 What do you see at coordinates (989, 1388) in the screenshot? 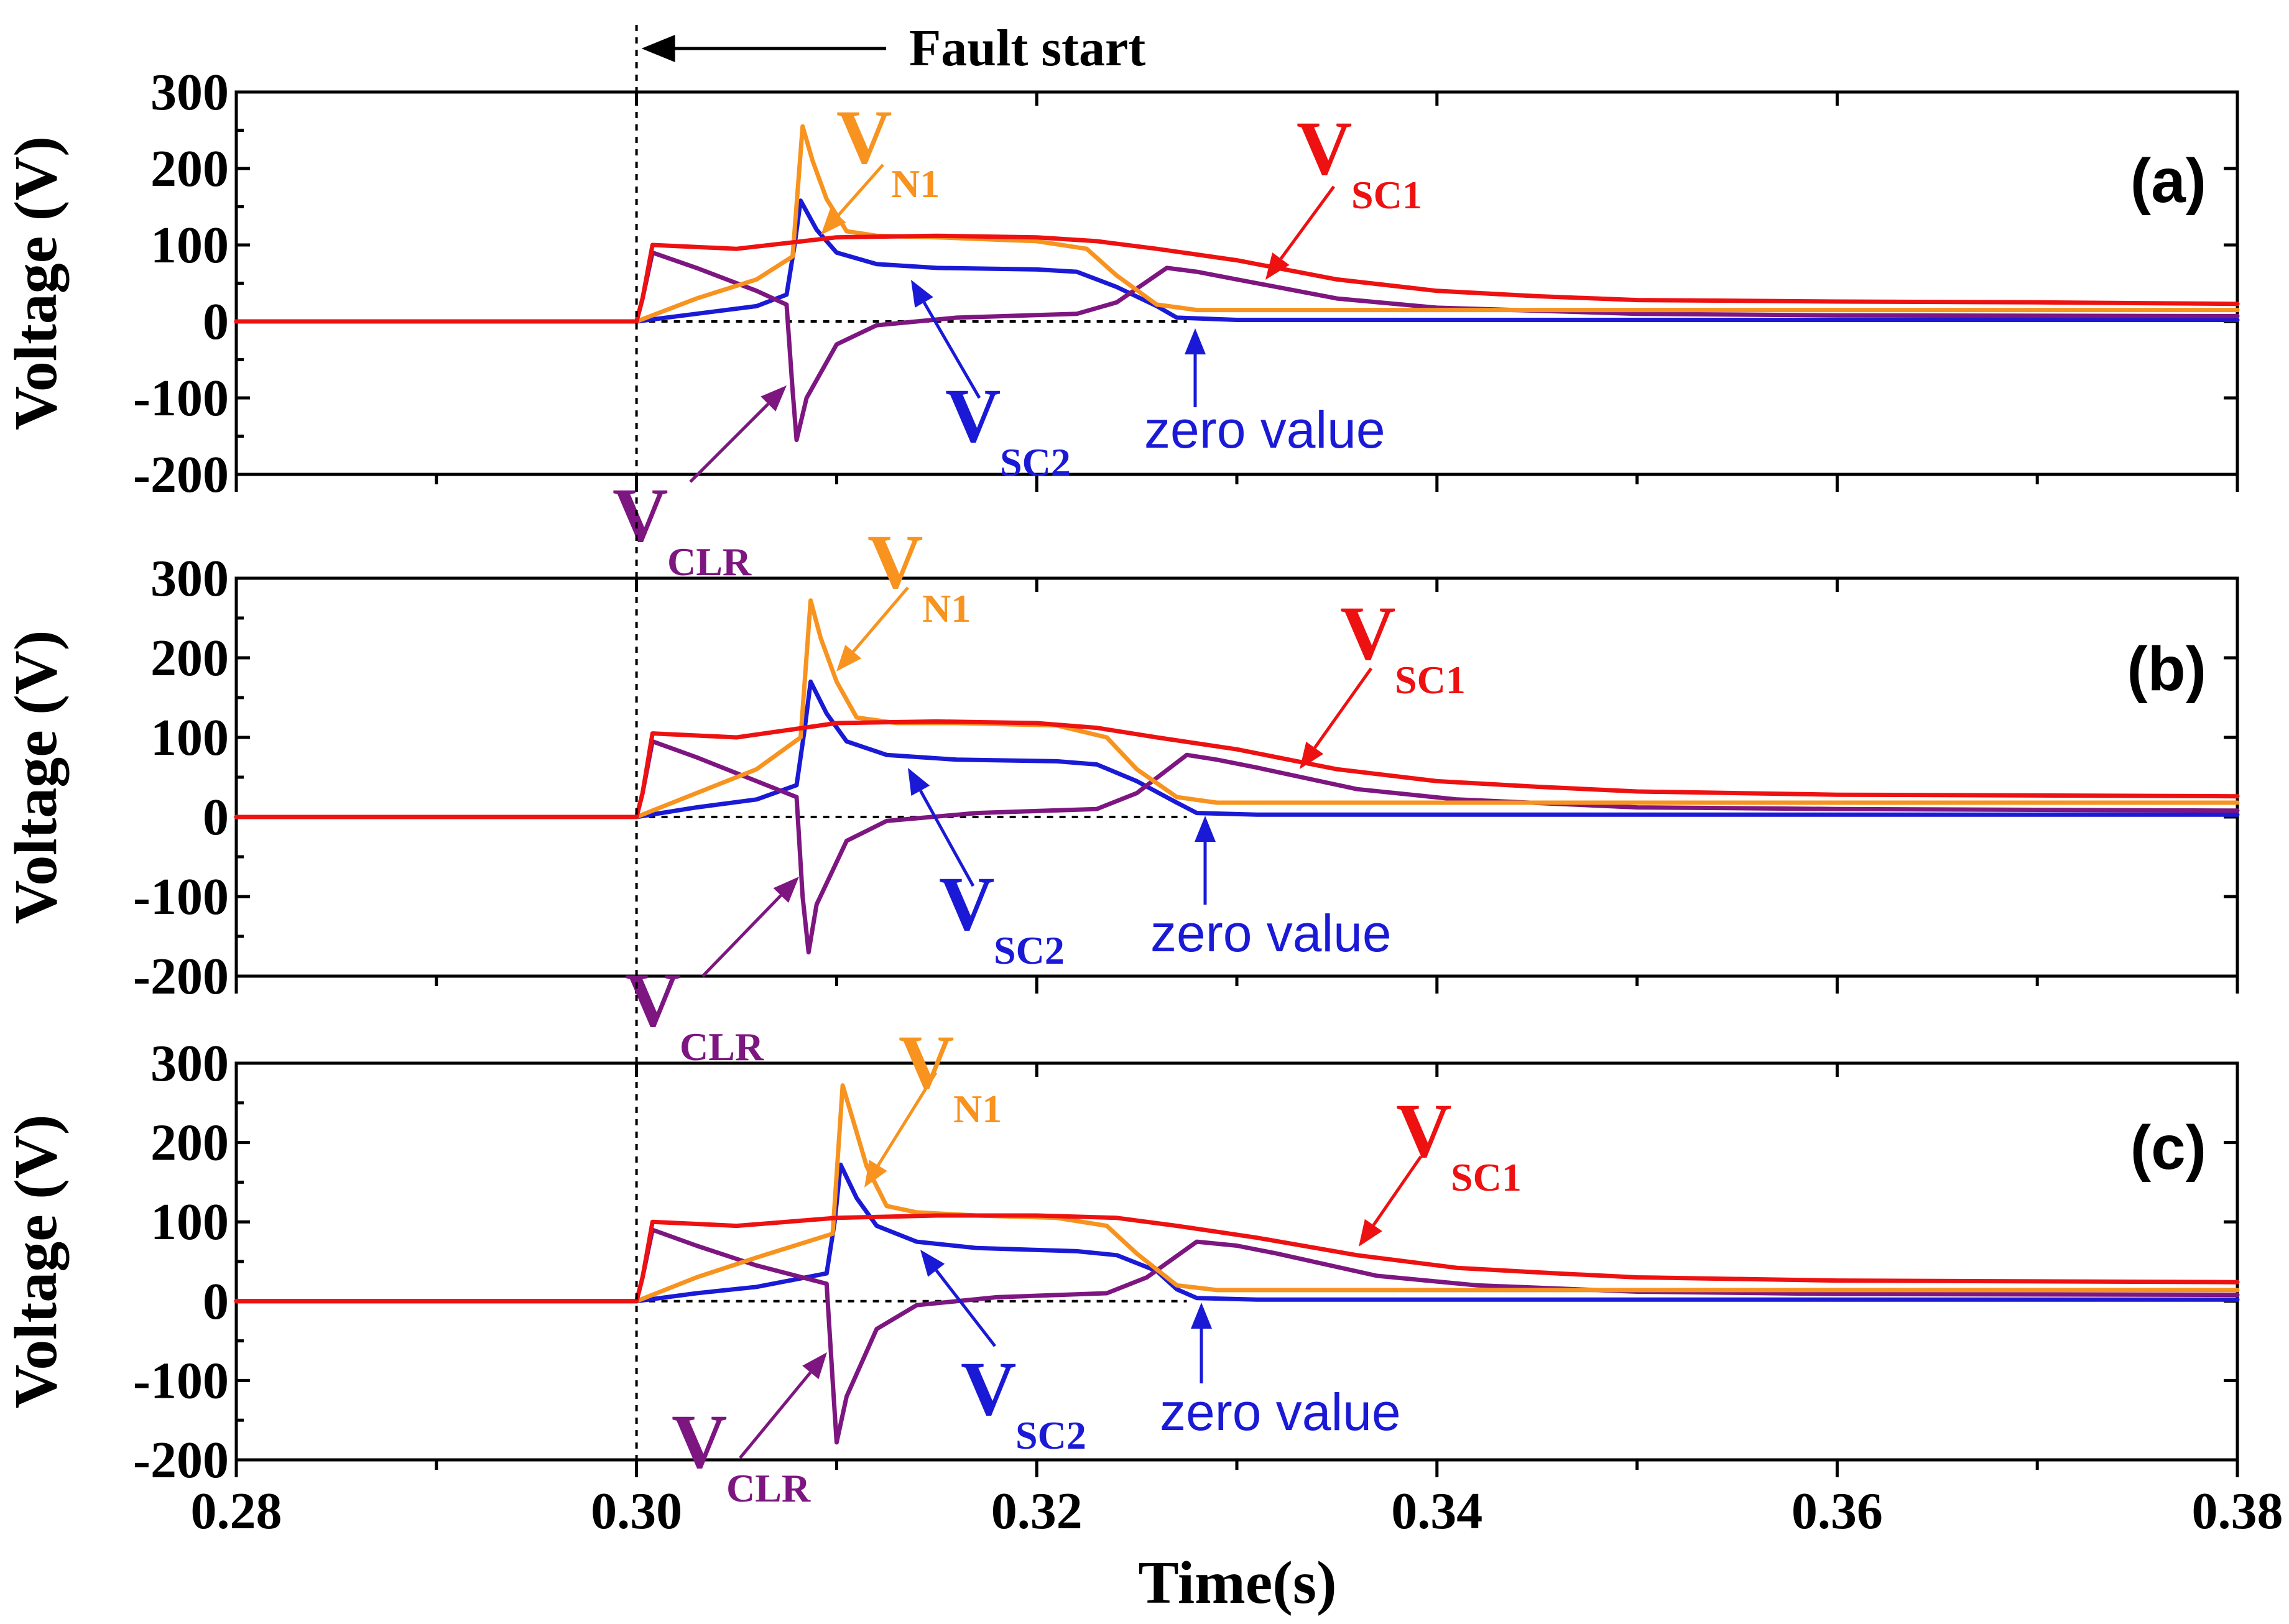
I see `label-vsc2-main: V` at bounding box center [989, 1388].